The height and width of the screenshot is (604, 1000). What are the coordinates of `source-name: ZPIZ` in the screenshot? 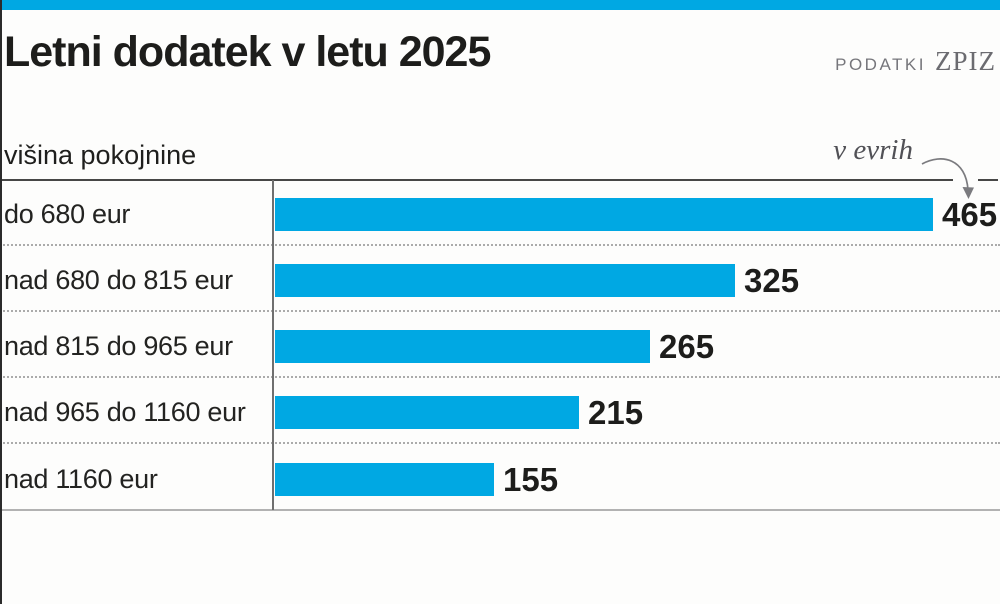 It's located at (965, 61).